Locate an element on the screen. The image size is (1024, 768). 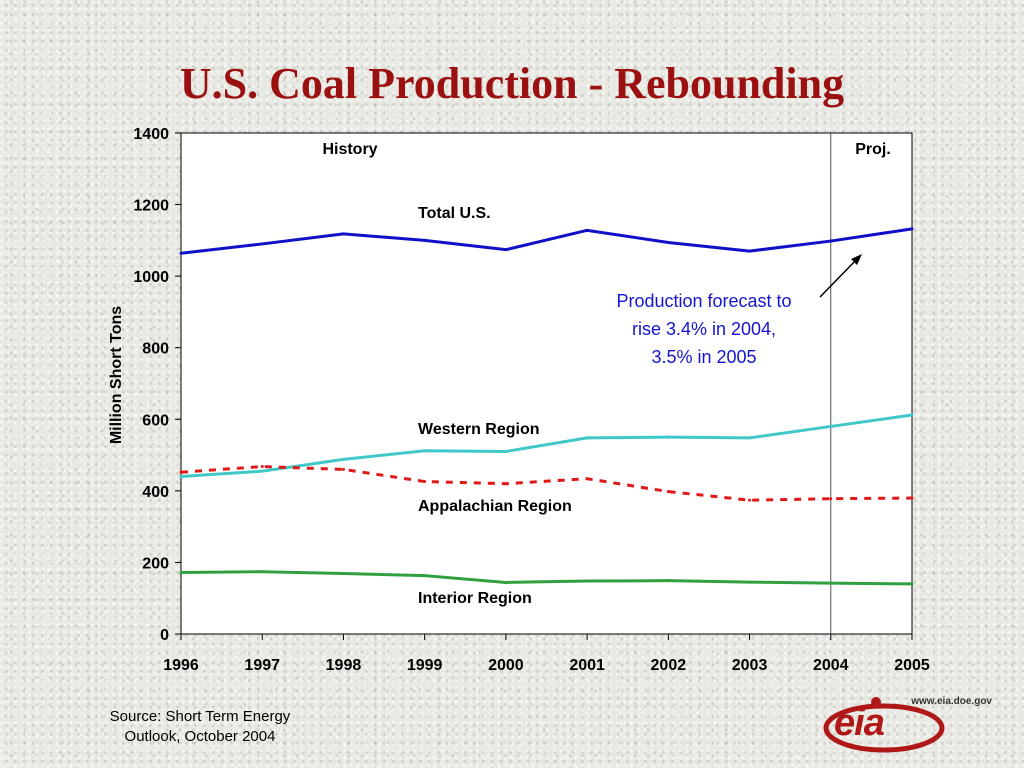
x-tick-label: 2002 is located at coordinates (669, 665).